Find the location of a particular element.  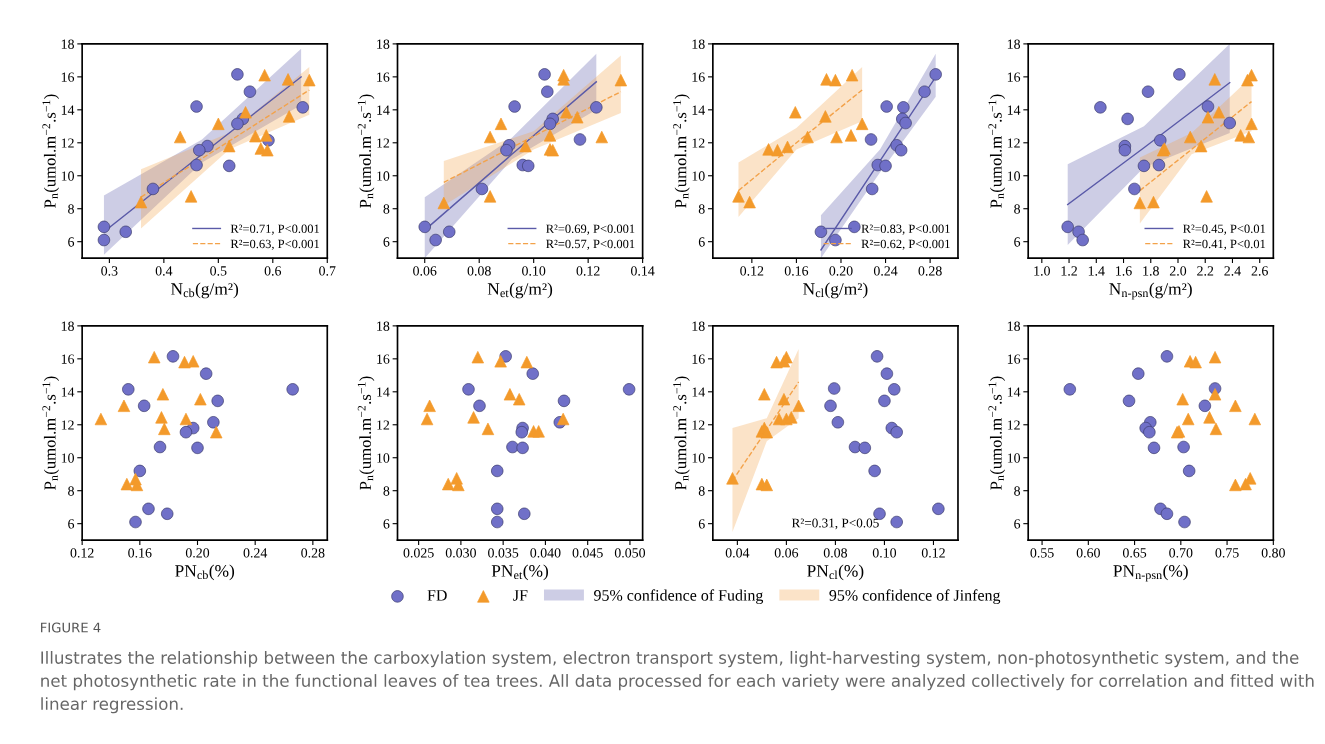

x-tick-label: 2.6 is located at coordinates (1259, 271).